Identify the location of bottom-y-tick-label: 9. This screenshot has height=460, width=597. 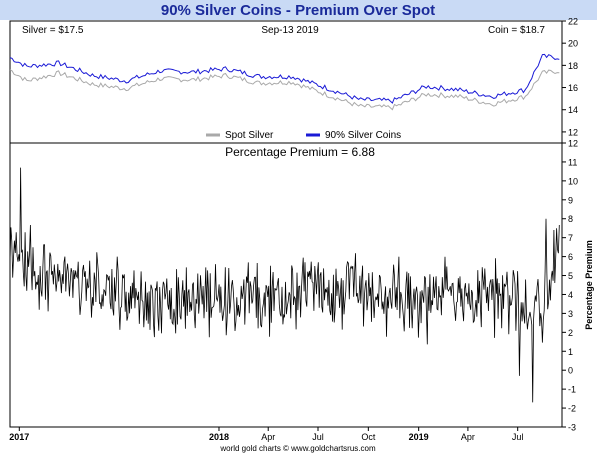
(570, 200).